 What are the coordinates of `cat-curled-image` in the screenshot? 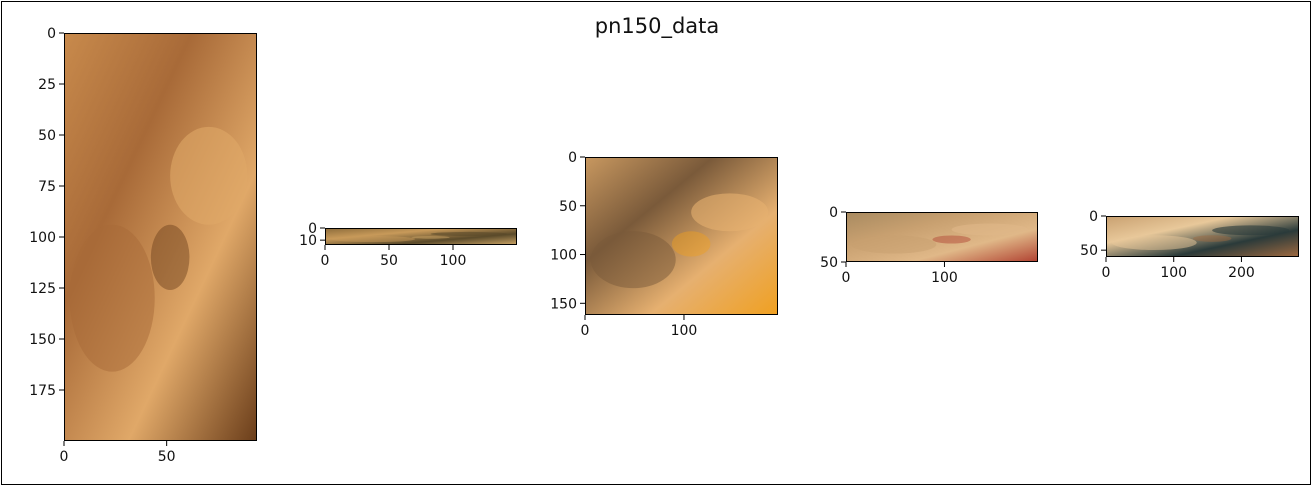 It's located at (1202, 236).